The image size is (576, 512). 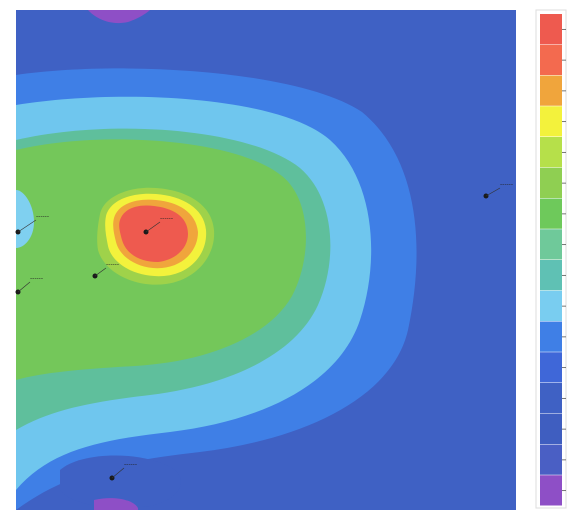 What do you see at coordinates (166, 218) in the screenshot?
I see `marker-peak-label: ------` at bounding box center [166, 218].